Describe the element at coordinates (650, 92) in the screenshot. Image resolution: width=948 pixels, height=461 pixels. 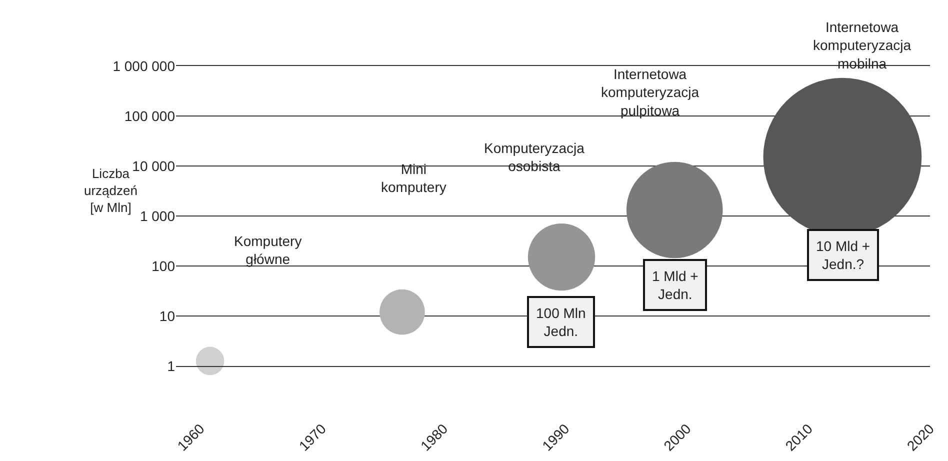
I see `annotation: Internetowa komputeryzacja pulpitowa` at that location.